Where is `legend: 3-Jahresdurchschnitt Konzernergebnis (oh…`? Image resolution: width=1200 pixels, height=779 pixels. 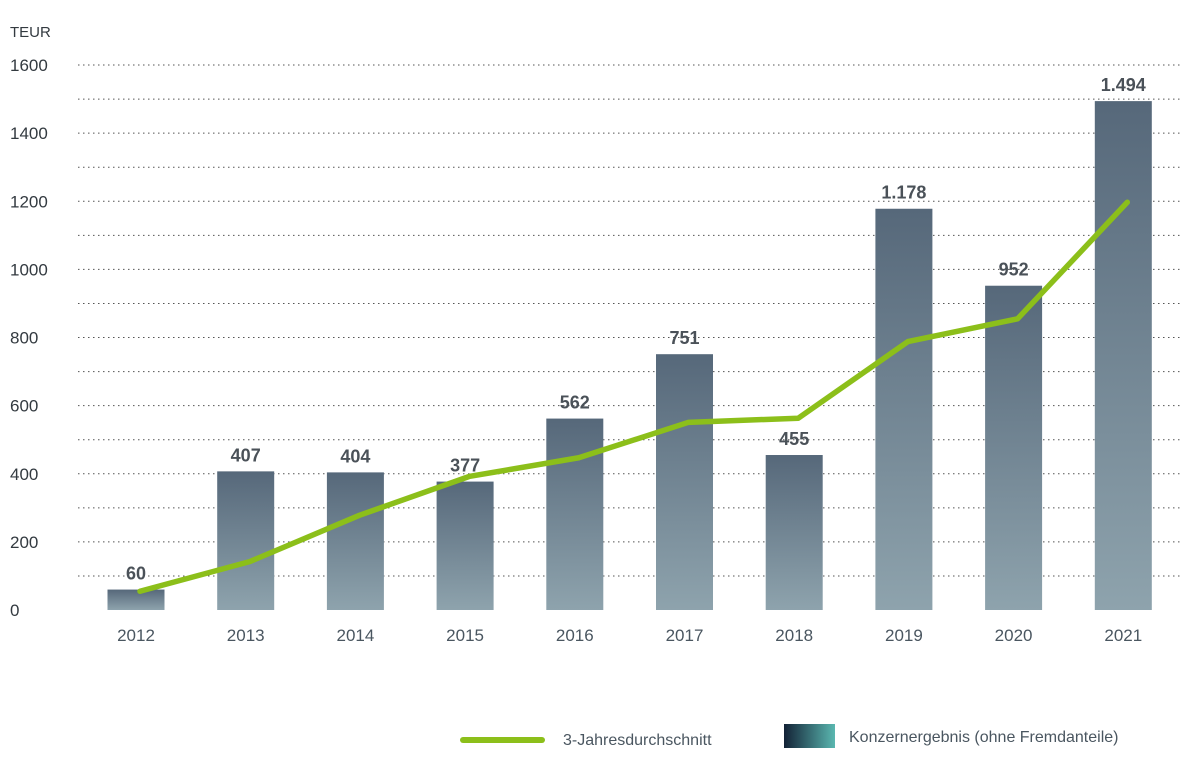 legend: 3-Jahresdurchschnitt Konzernergebnis (oh… is located at coordinates (789, 736).